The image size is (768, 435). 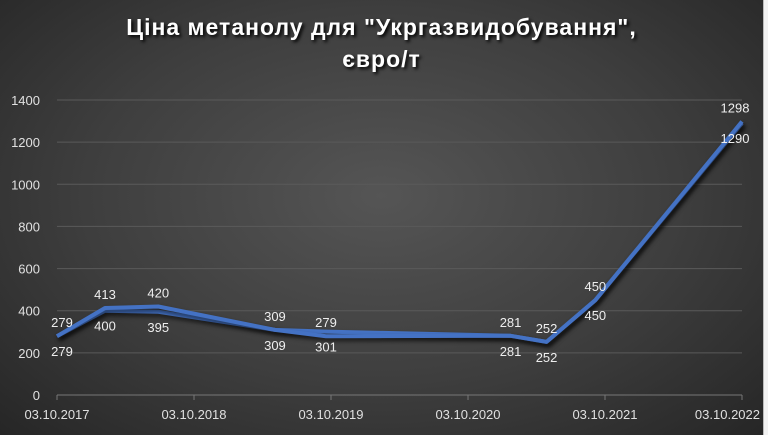 What do you see at coordinates (193, 414) in the screenshot?
I see `x-tick-label: 03.10.2018` at bounding box center [193, 414].